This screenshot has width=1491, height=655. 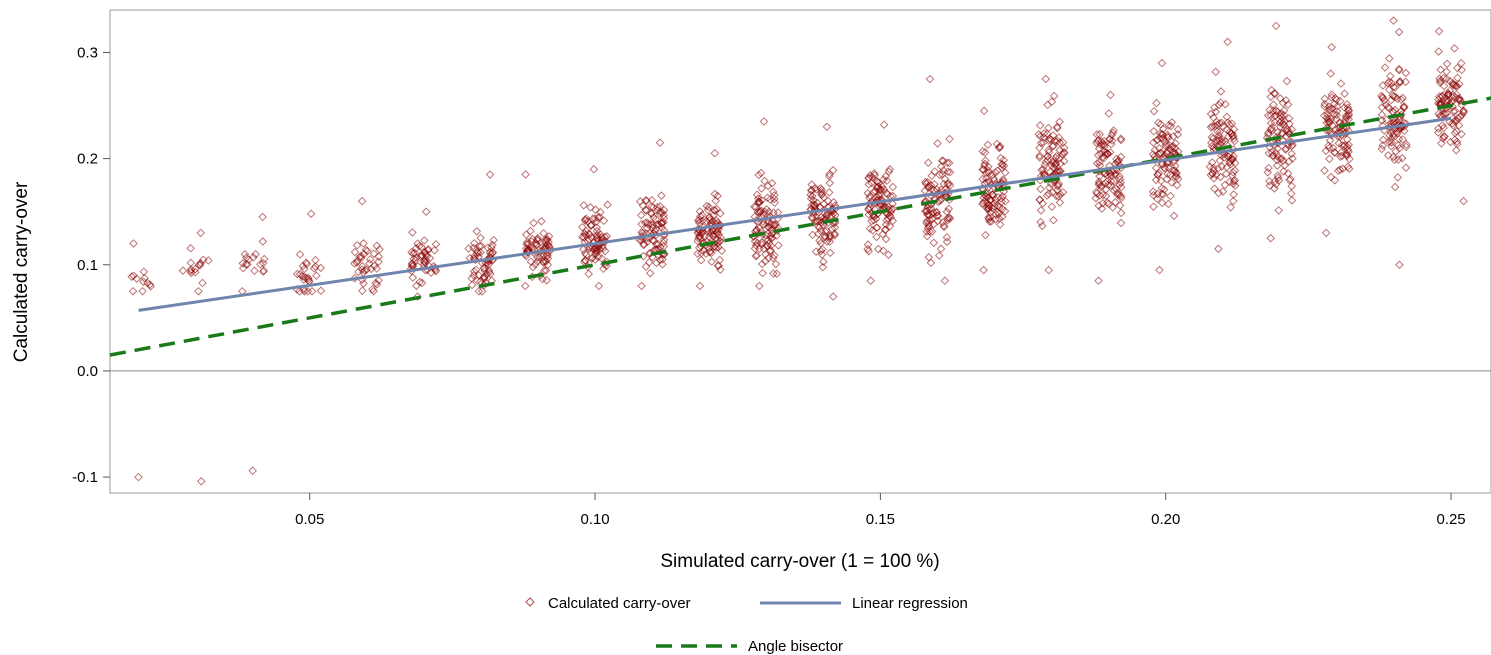 What do you see at coordinates (880, 510) in the screenshot?
I see `x-axis-ticks: 0.05 0.10 0.15 0.20 0.25` at bounding box center [880, 510].